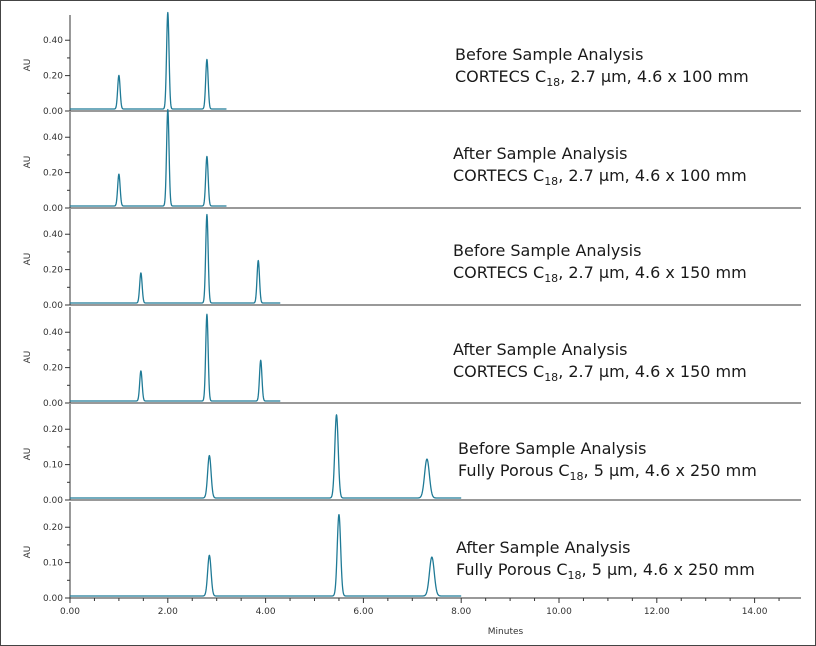  Describe the element at coordinates (506, 632) in the screenshot. I see `x-axis-title: Minutes` at that location.